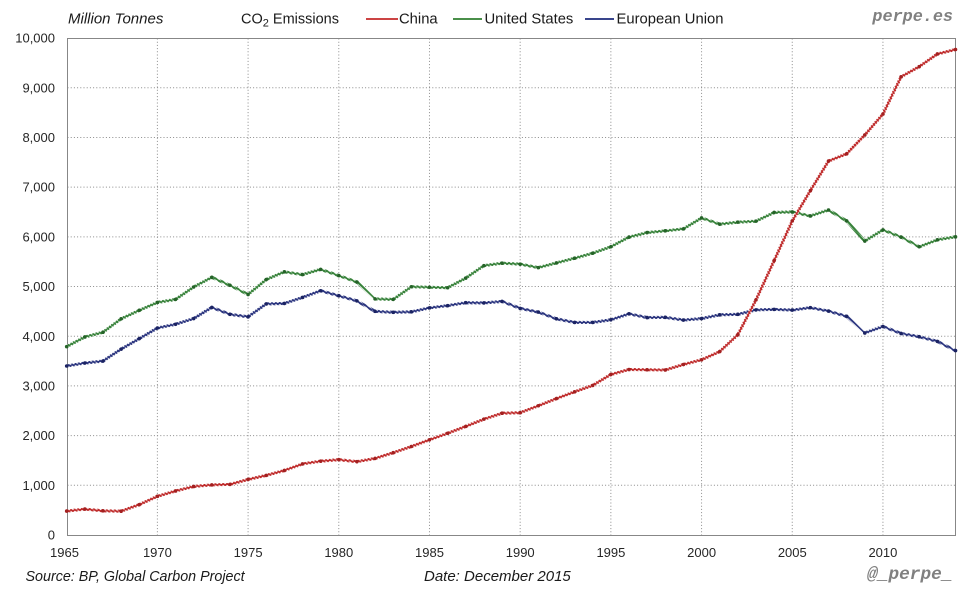 The width and height of the screenshot is (980, 605). What do you see at coordinates (116, 19) in the screenshot?
I see `svg-text: Million Tonnes` at bounding box center [116, 19].